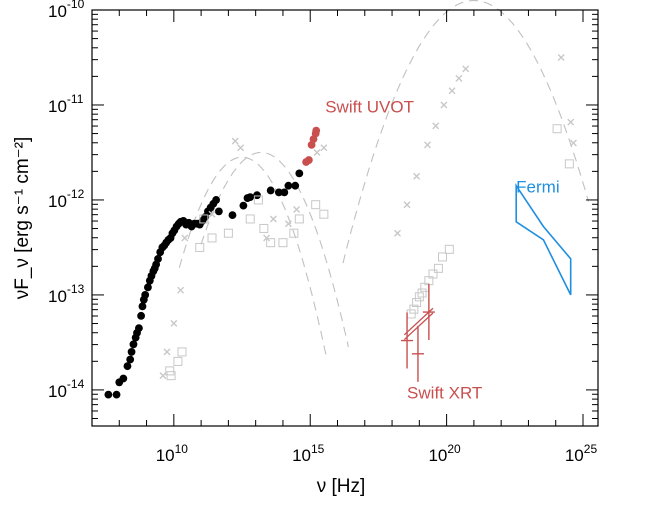  Describe the element at coordinates (444, 392) in the screenshot. I see `annotation-label: Swift XRT` at that location.